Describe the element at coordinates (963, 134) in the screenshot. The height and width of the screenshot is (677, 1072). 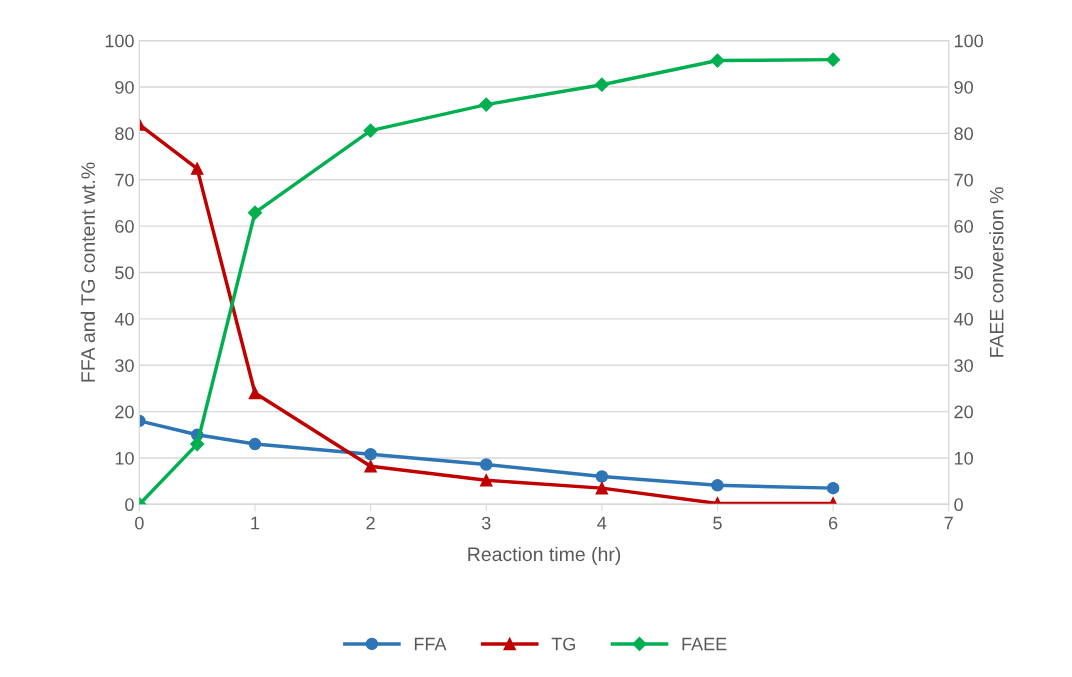
I see `y2-tick-label: 80` at that location.